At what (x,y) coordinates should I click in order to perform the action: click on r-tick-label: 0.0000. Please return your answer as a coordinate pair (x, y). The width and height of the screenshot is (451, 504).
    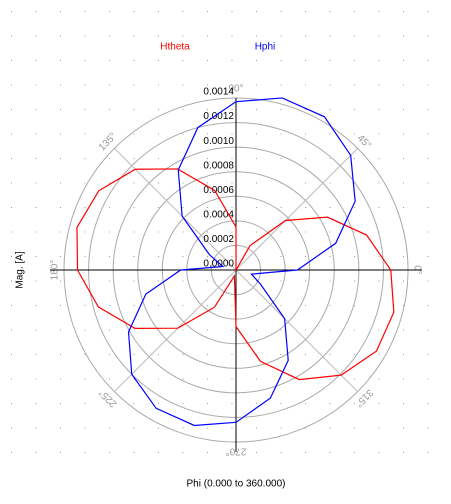
    Looking at the image, I should click on (218, 264).